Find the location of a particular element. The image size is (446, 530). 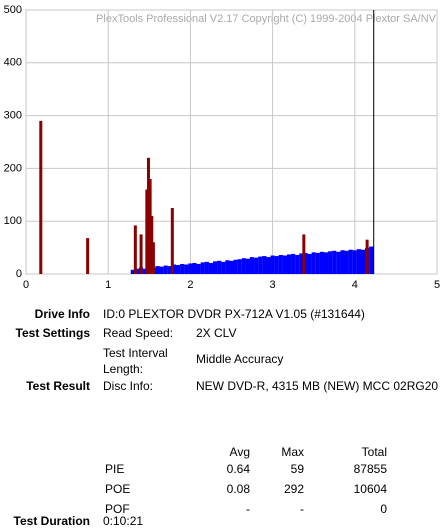

y-tick-label: 300 is located at coordinates (13, 116).